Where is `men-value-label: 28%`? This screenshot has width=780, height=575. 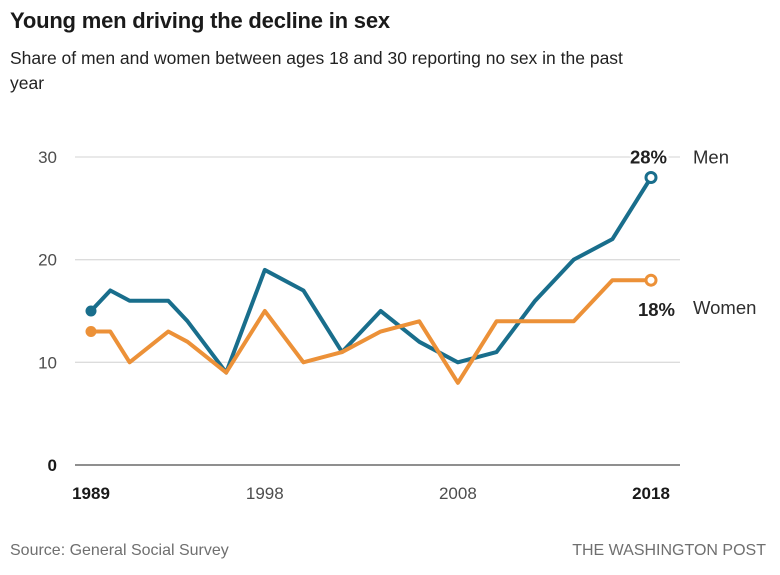 men-value-label: 28% is located at coordinates (648, 157).